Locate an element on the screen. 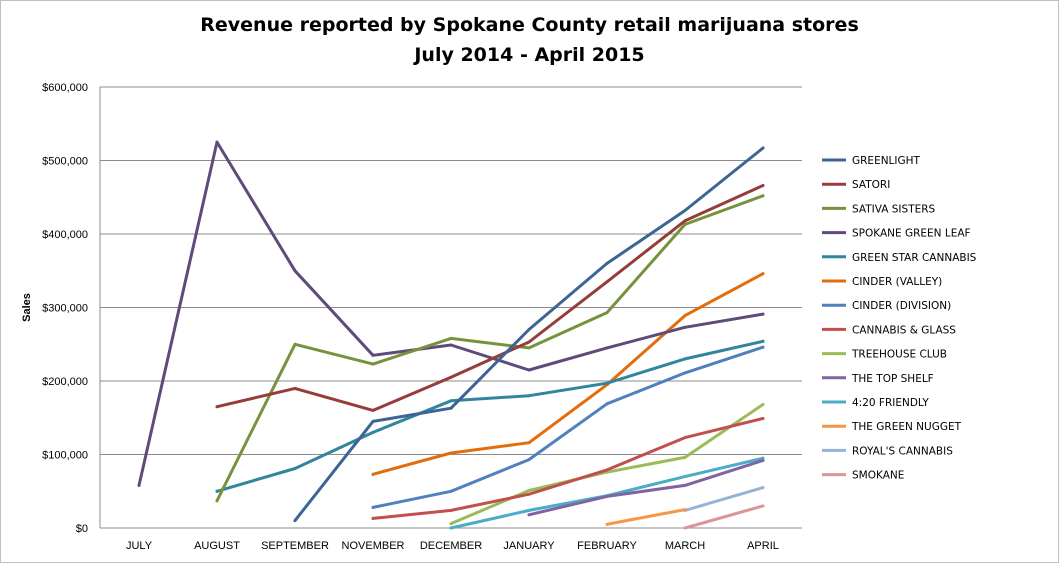 Image resolution: width=1059 pixels, height=563 pixels. legend-label-green-star-cannabis: GREEN STAR CANNABIS is located at coordinates (914, 258).